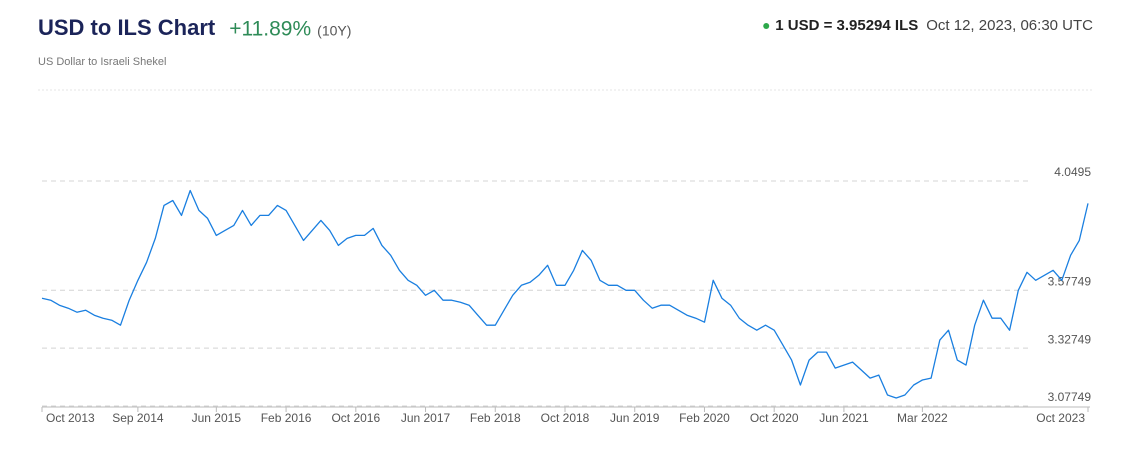 Image resolution: width=1133 pixels, height=452 pixels. Describe the element at coordinates (1072, 172) in the screenshot. I see `y-tick-label: 4.0495` at that location.